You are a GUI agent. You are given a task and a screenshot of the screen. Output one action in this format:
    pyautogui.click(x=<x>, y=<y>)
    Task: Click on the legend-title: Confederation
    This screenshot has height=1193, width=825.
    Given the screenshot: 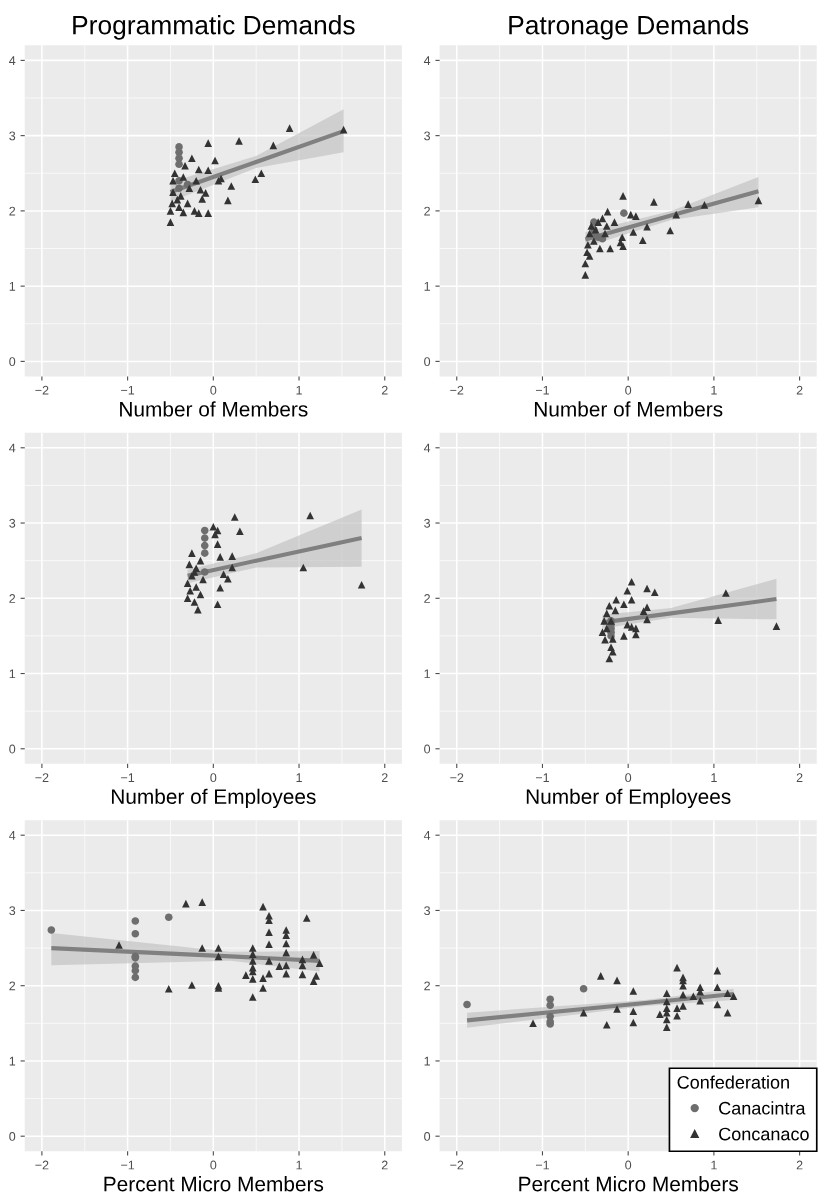 What is the action you would take?
    pyautogui.click(x=733, y=1082)
    